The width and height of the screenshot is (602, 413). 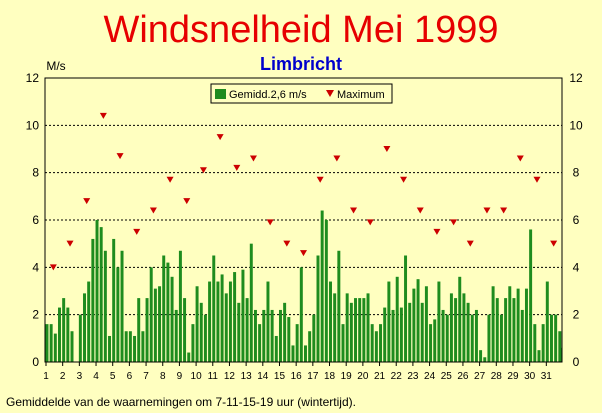 I want to click on x-tick-label: 28, so click(x=497, y=376).